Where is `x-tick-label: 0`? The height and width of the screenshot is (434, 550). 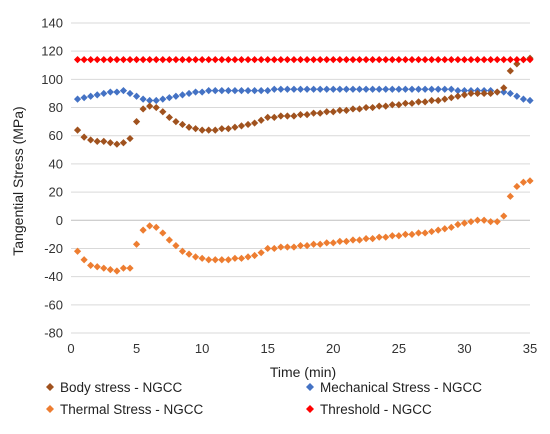
x-tick-label: 0 is located at coordinates (70, 348).